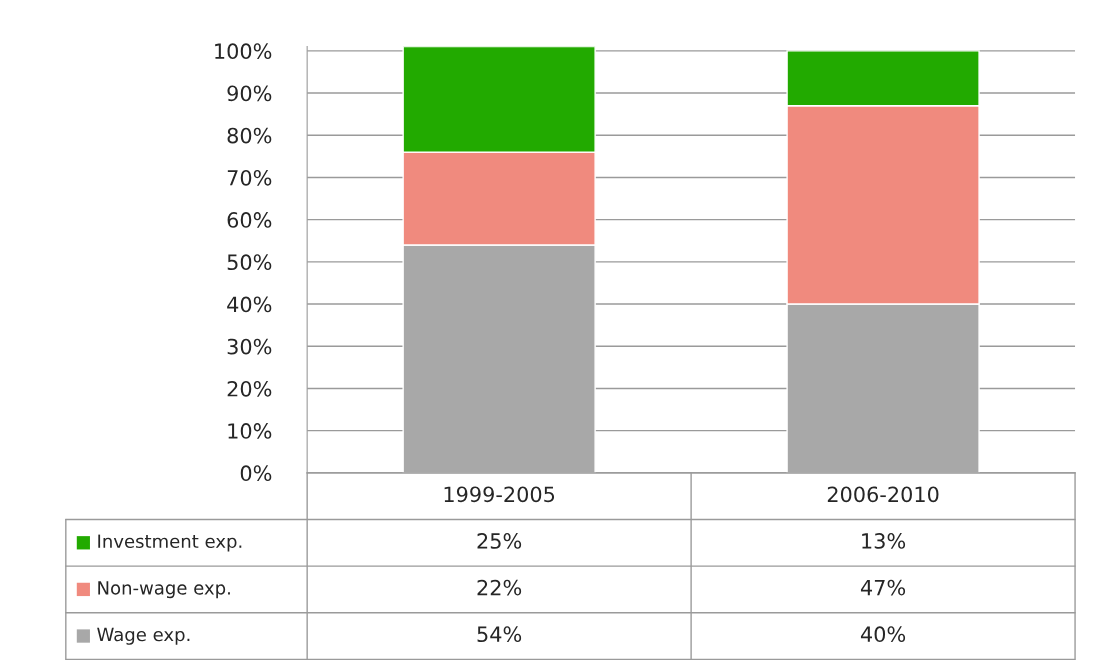  I want to click on data-label: 54%, so click(499, 634).